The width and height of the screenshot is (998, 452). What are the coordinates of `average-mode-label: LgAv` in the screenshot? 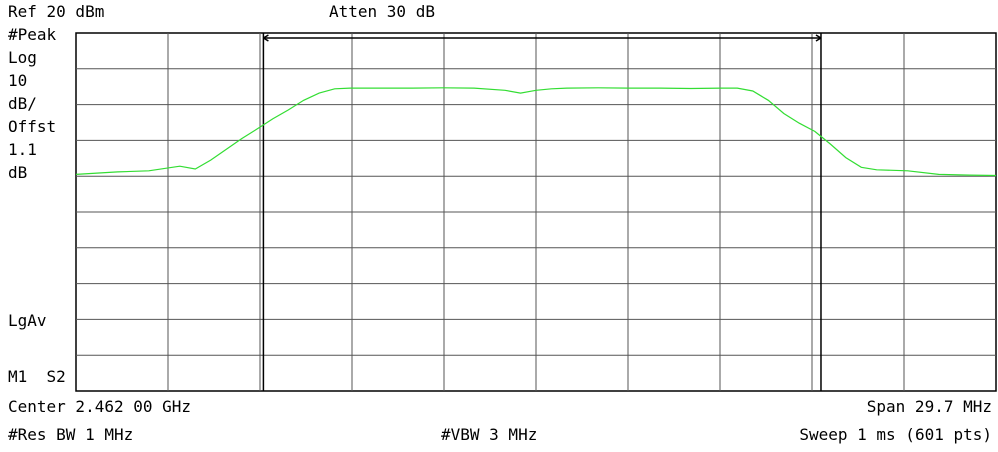 It's located at (27, 320).